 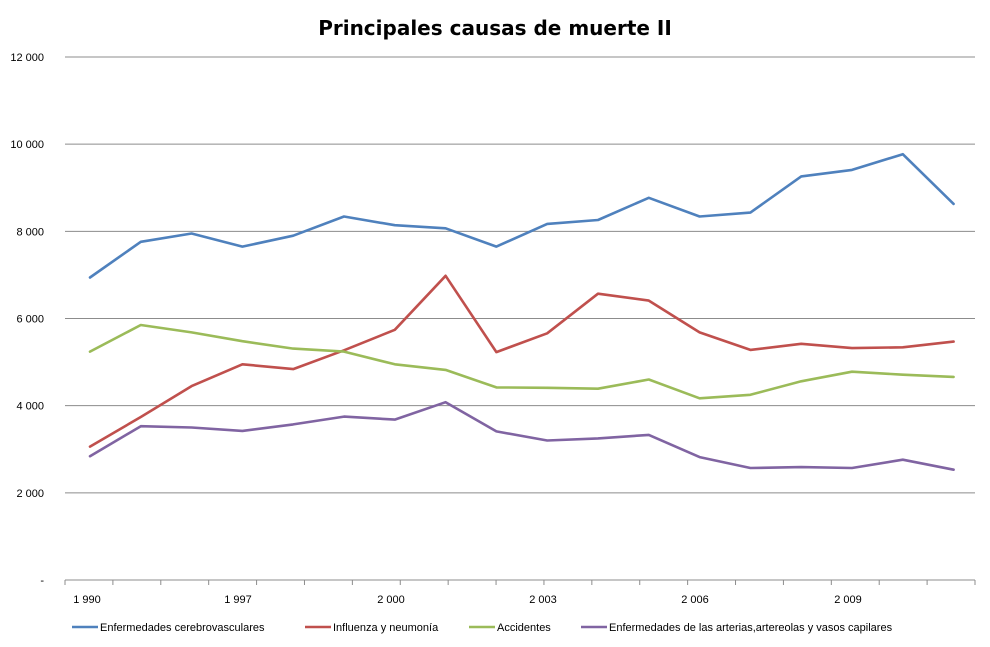 What do you see at coordinates (543, 600) in the screenshot?
I see `x-tick-label: 2 003` at bounding box center [543, 600].